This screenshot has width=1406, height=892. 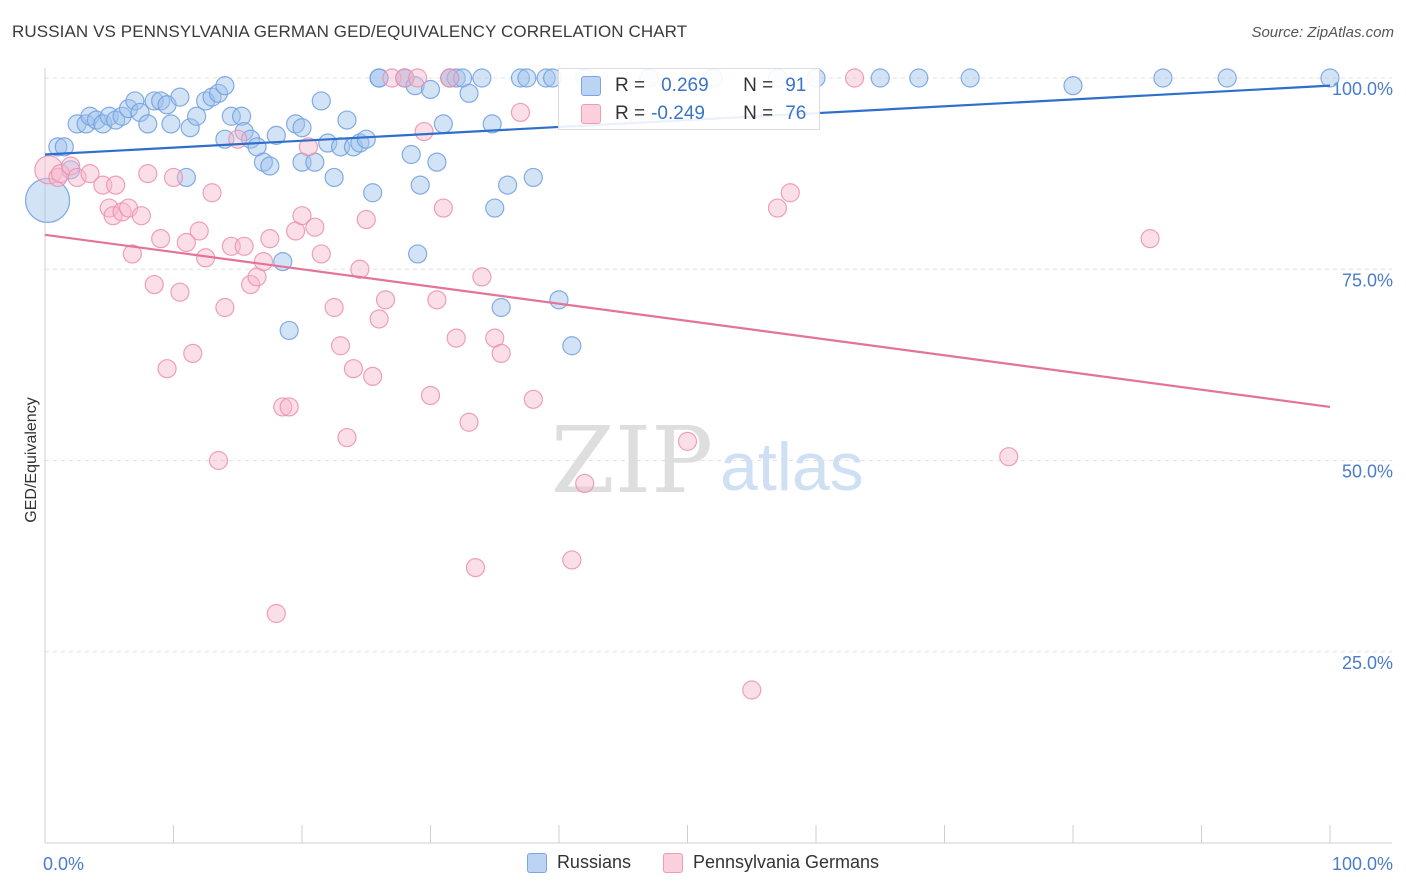 What do you see at coordinates (685, 85) in the screenshot?
I see `stats-r-value: 0.269` at bounding box center [685, 85].